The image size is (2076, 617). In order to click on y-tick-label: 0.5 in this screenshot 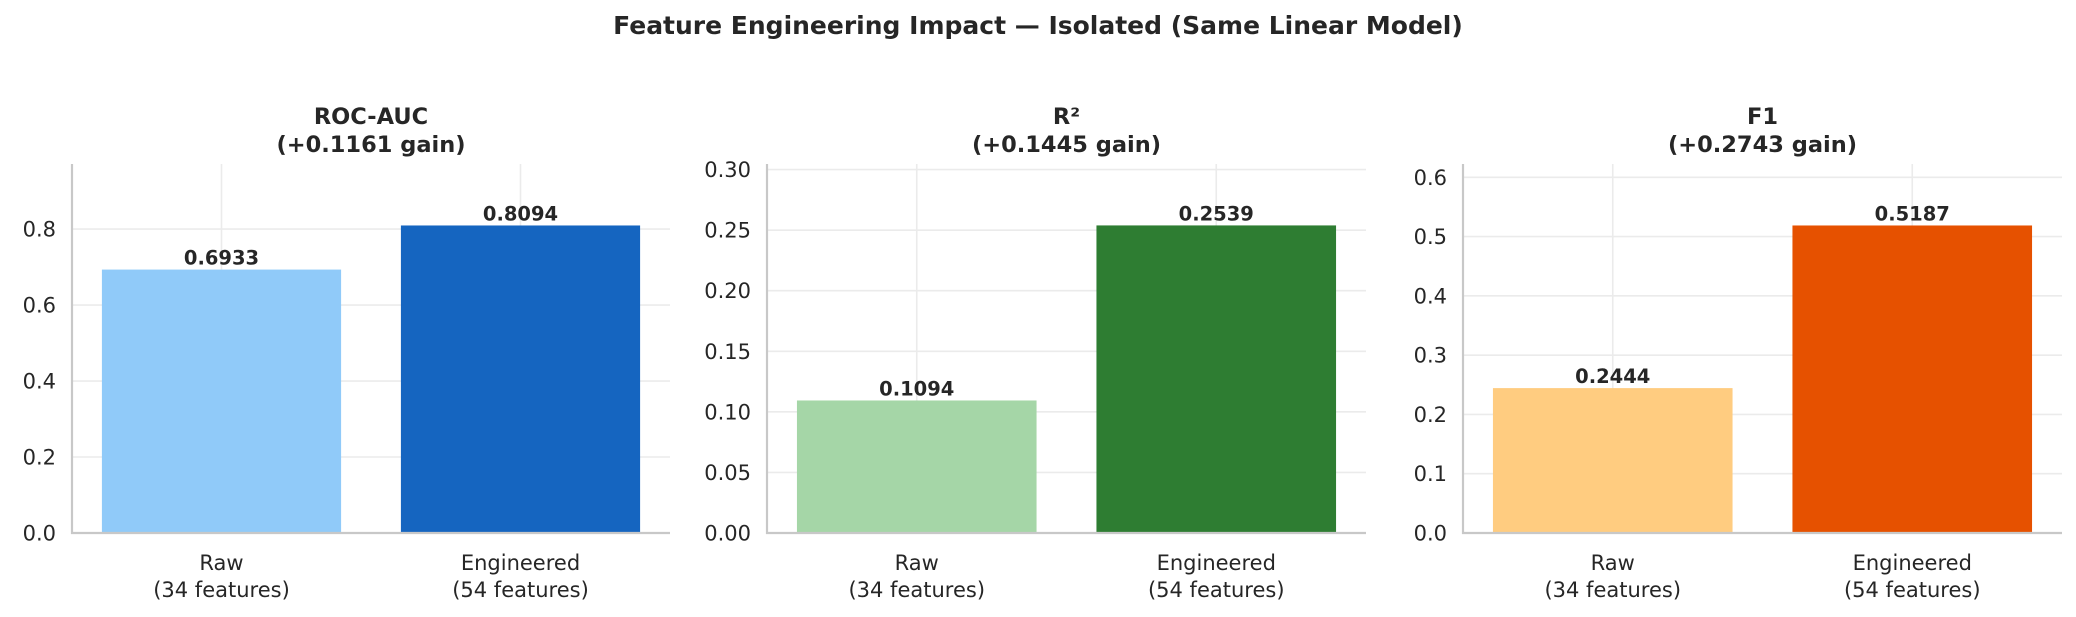, I will do `click(1430, 237)`.